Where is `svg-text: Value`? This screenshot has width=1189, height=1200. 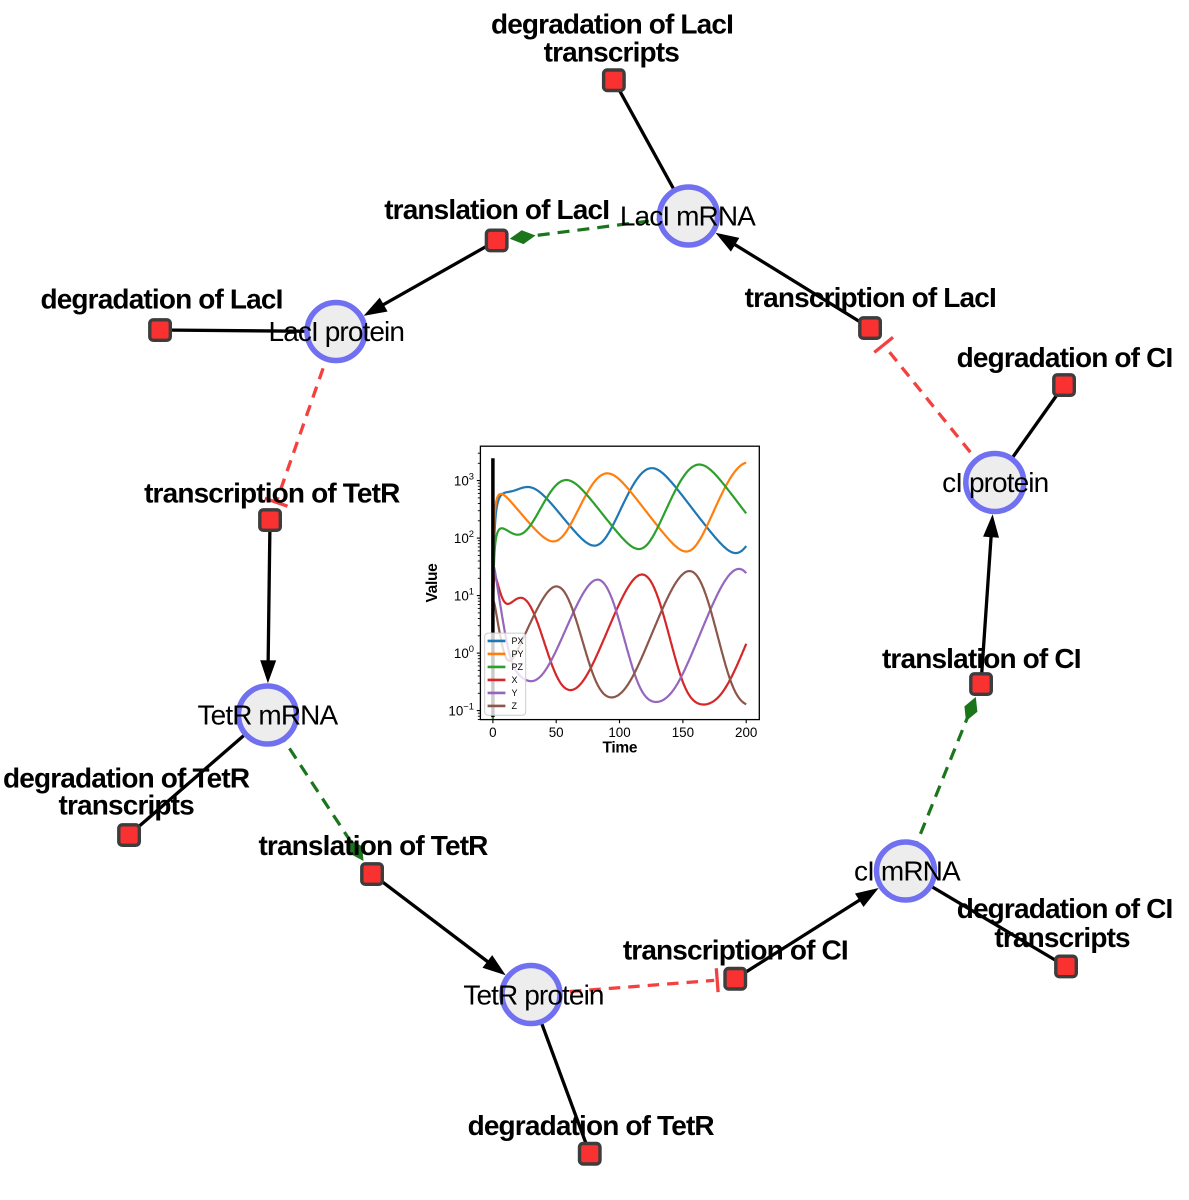
svg-text: Value is located at coordinates (432, 583).